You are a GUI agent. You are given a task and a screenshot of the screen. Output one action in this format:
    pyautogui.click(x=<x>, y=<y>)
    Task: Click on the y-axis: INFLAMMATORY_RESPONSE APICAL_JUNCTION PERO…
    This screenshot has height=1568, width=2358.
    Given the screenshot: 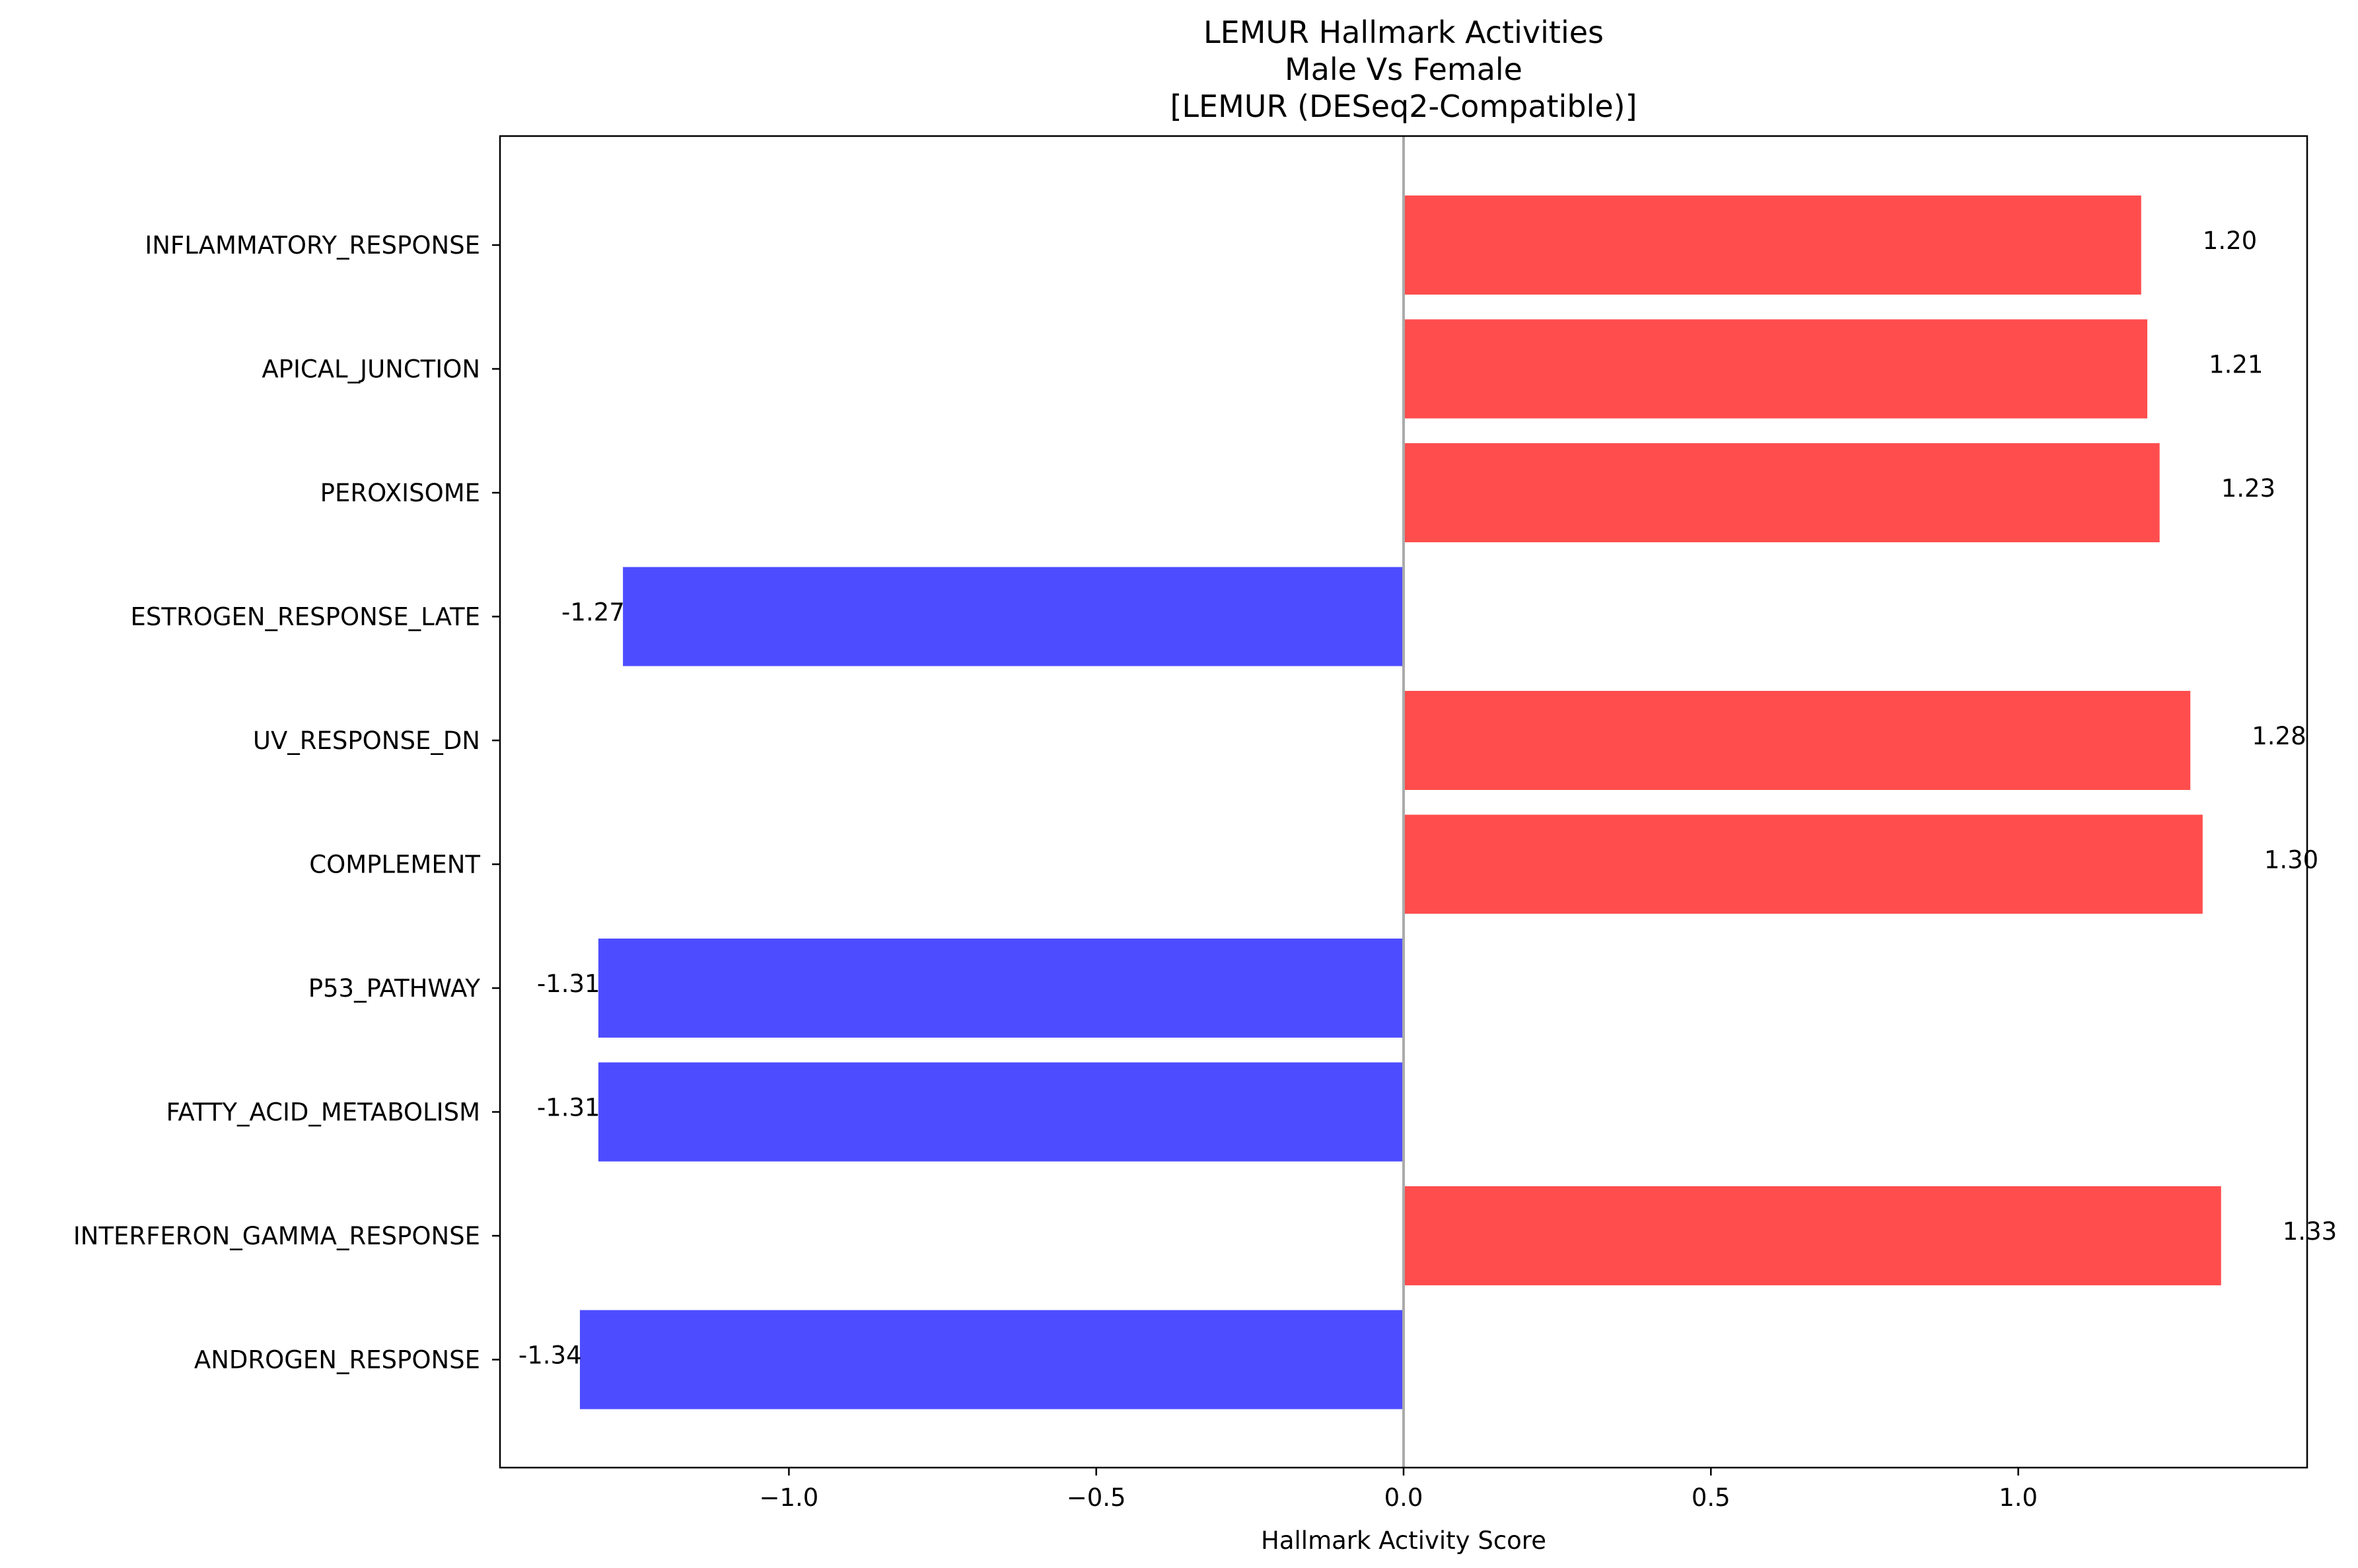 What is the action you would take?
    pyautogui.click(x=286, y=802)
    